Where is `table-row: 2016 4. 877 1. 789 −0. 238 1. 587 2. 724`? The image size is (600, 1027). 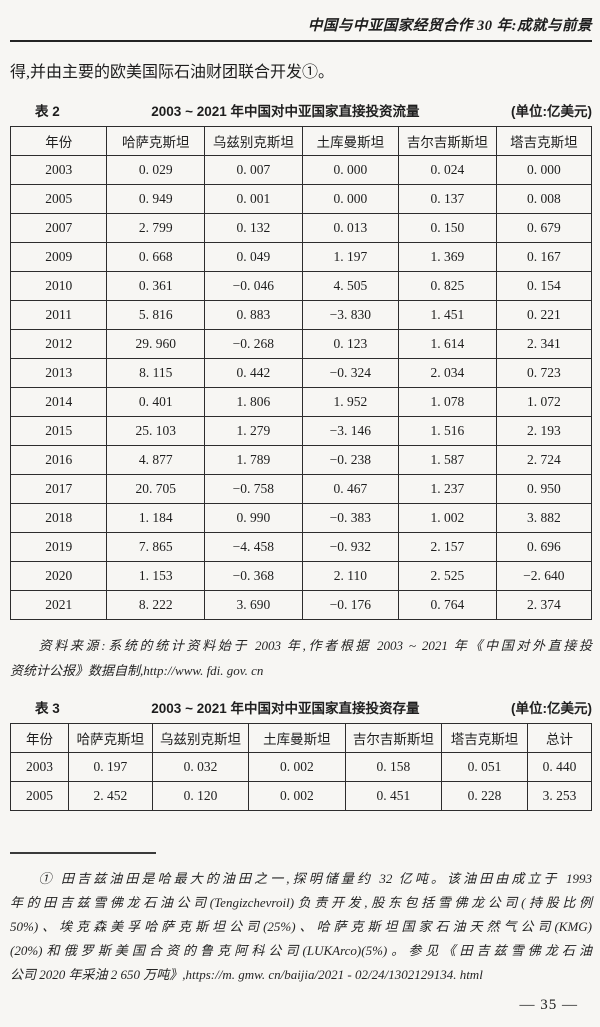 table-row: 2016 4. 877 1. 789 −0. 238 1. 587 2. 724 is located at coordinates (301, 460).